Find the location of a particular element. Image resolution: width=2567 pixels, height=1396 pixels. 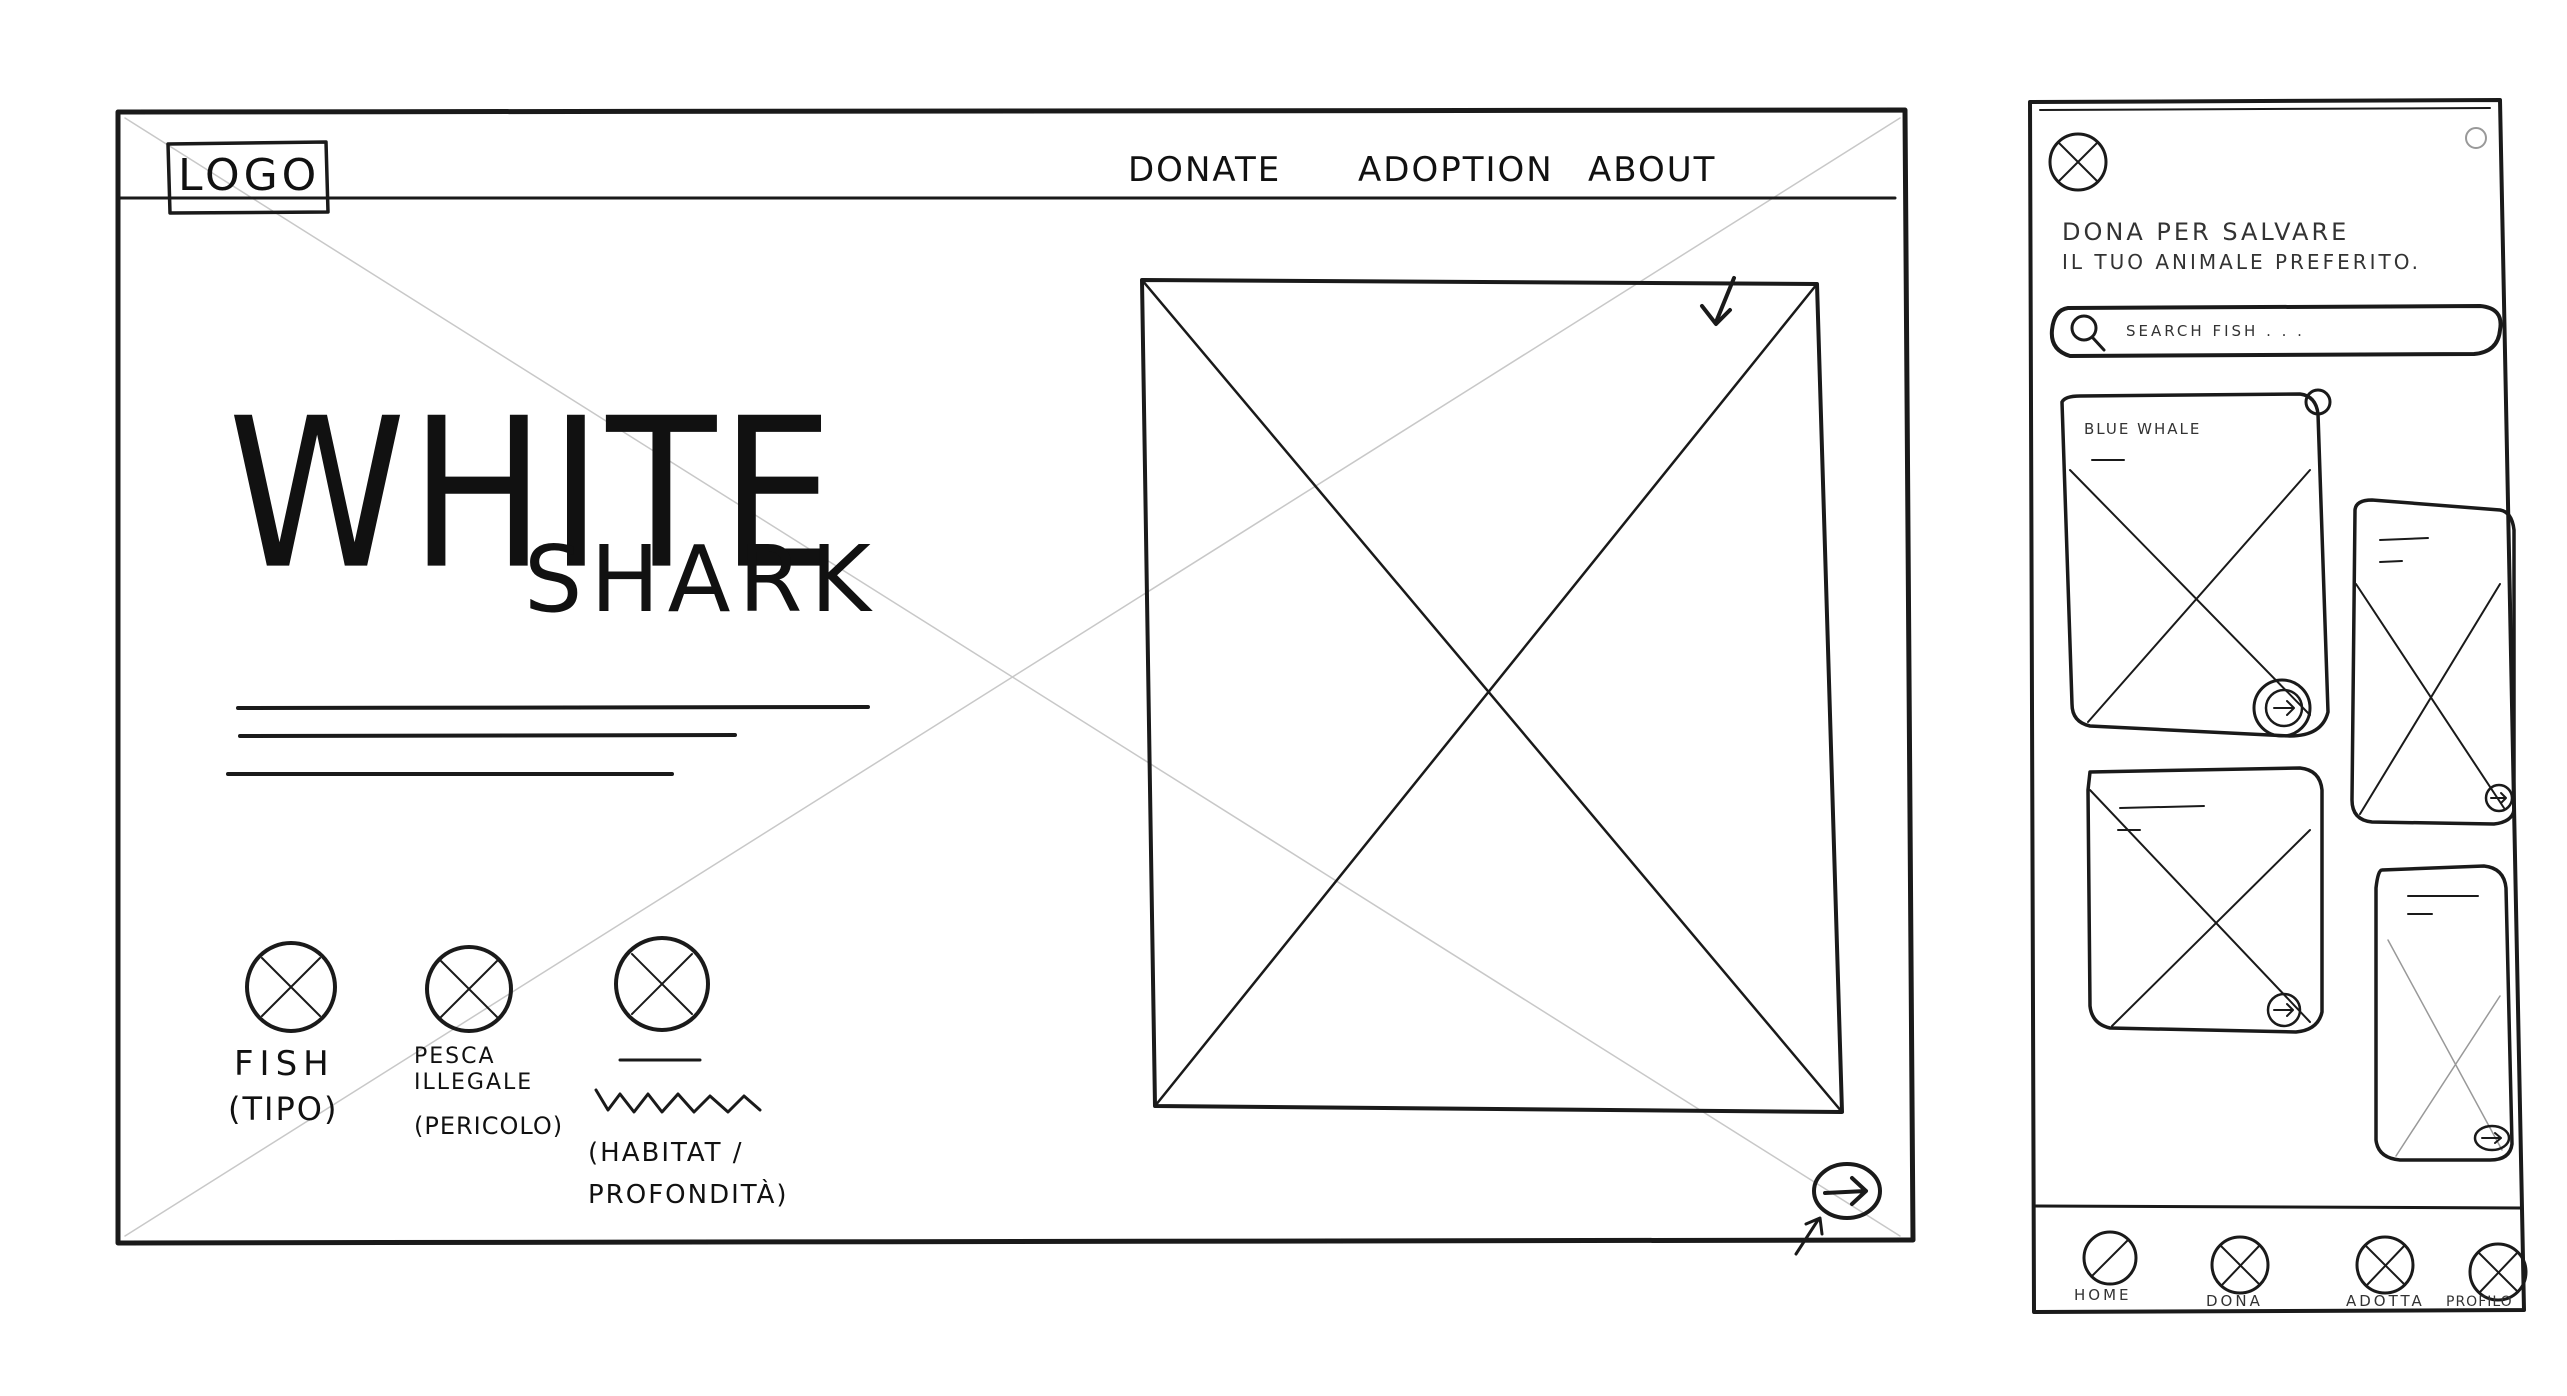

card-1-arrow-icon is located at coordinates (2282, 708).